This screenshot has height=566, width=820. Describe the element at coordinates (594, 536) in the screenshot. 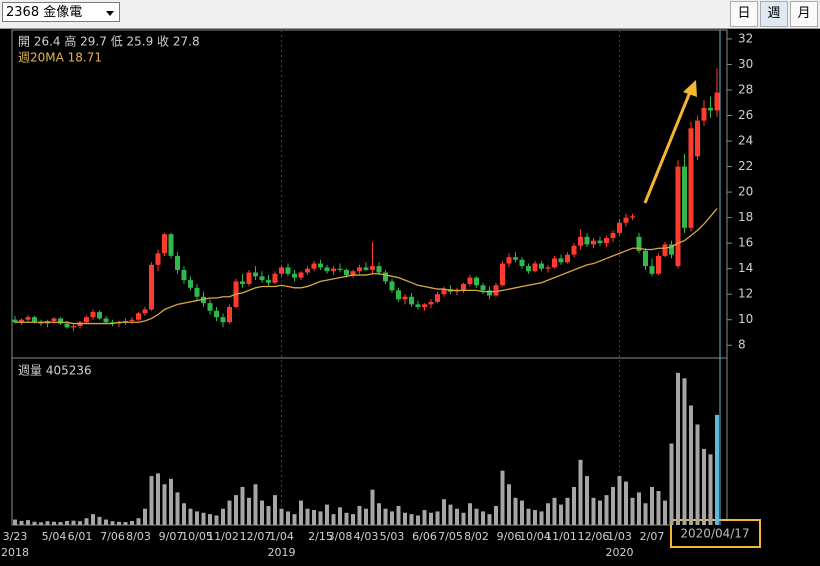

I see `x-tick-label: 12/06` at that location.